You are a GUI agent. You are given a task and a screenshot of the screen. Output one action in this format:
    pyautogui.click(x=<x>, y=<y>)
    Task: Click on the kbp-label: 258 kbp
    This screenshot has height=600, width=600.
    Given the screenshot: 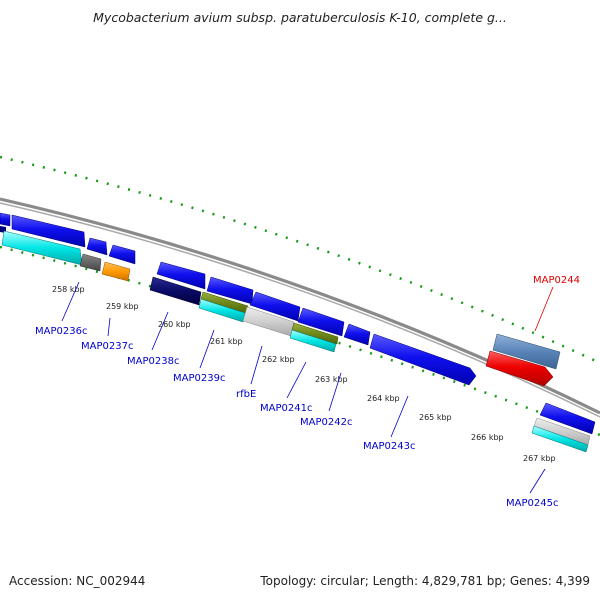 What is the action you would take?
    pyautogui.click(x=68, y=289)
    